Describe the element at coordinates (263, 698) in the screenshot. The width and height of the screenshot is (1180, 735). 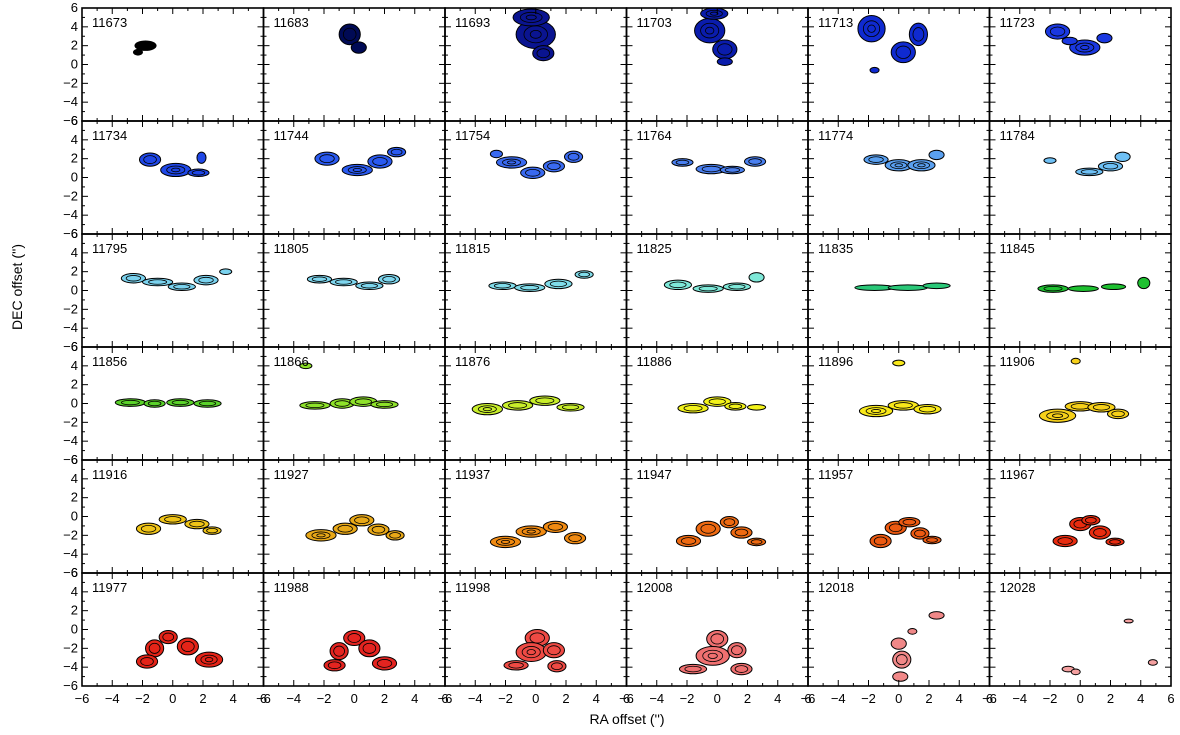
I see `x-tick-label: 6` at that location.